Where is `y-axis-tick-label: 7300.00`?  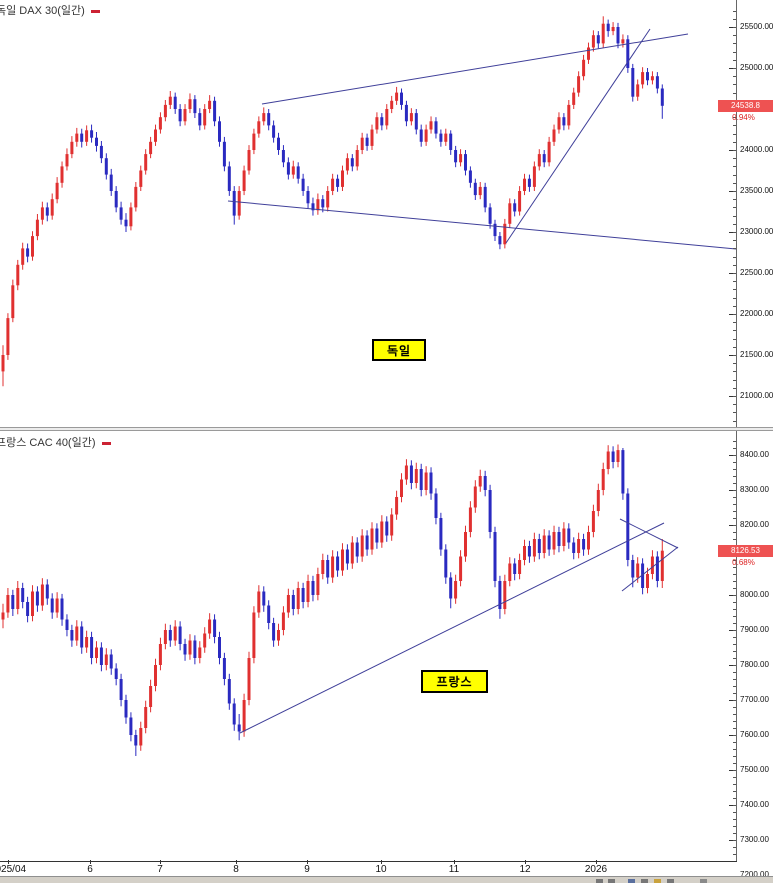
y-axis-tick-label: 7300.00 is located at coordinates (754, 839).